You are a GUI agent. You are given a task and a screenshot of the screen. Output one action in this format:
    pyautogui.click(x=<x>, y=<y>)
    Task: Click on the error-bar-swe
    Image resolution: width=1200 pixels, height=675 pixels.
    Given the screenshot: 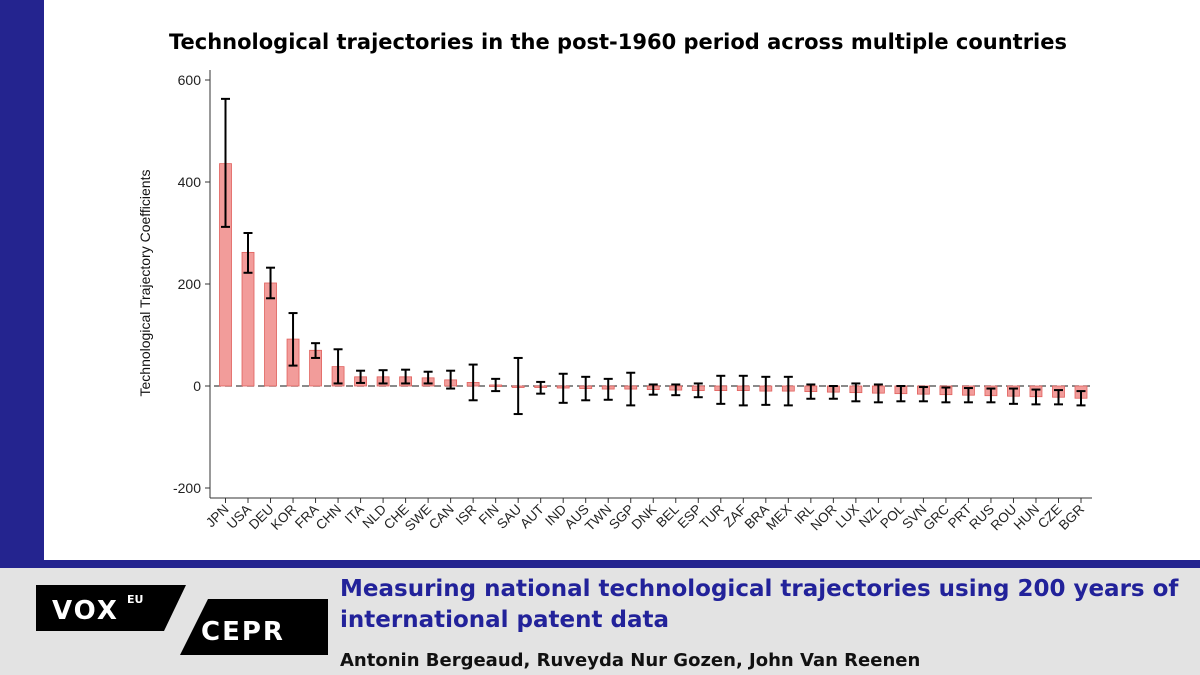 What is the action you would take?
    pyautogui.click(x=428, y=377)
    